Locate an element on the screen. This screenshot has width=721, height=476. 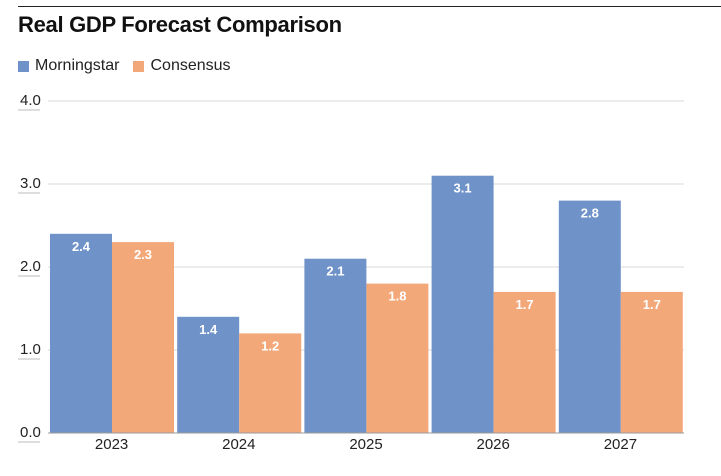
legend-item-consensus: Consensus is located at coordinates (182, 66).